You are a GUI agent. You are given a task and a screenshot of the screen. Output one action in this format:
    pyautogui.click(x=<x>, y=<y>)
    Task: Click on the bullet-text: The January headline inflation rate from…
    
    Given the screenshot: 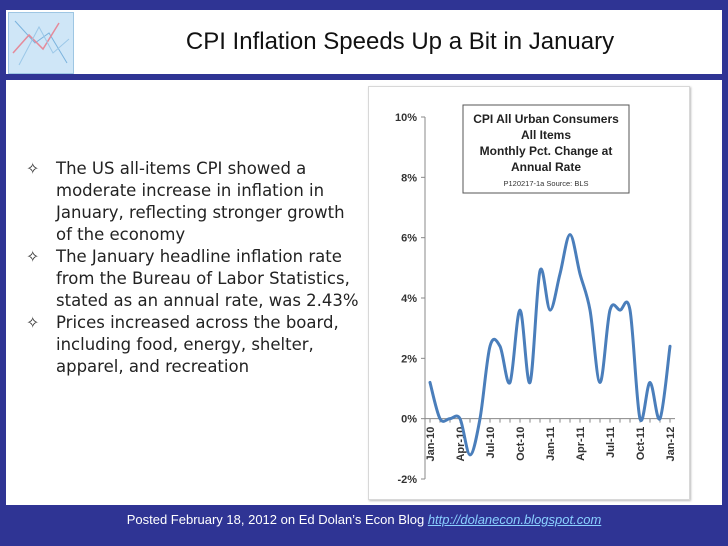 What is the action you would take?
    pyautogui.click(x=207, y=278)
    